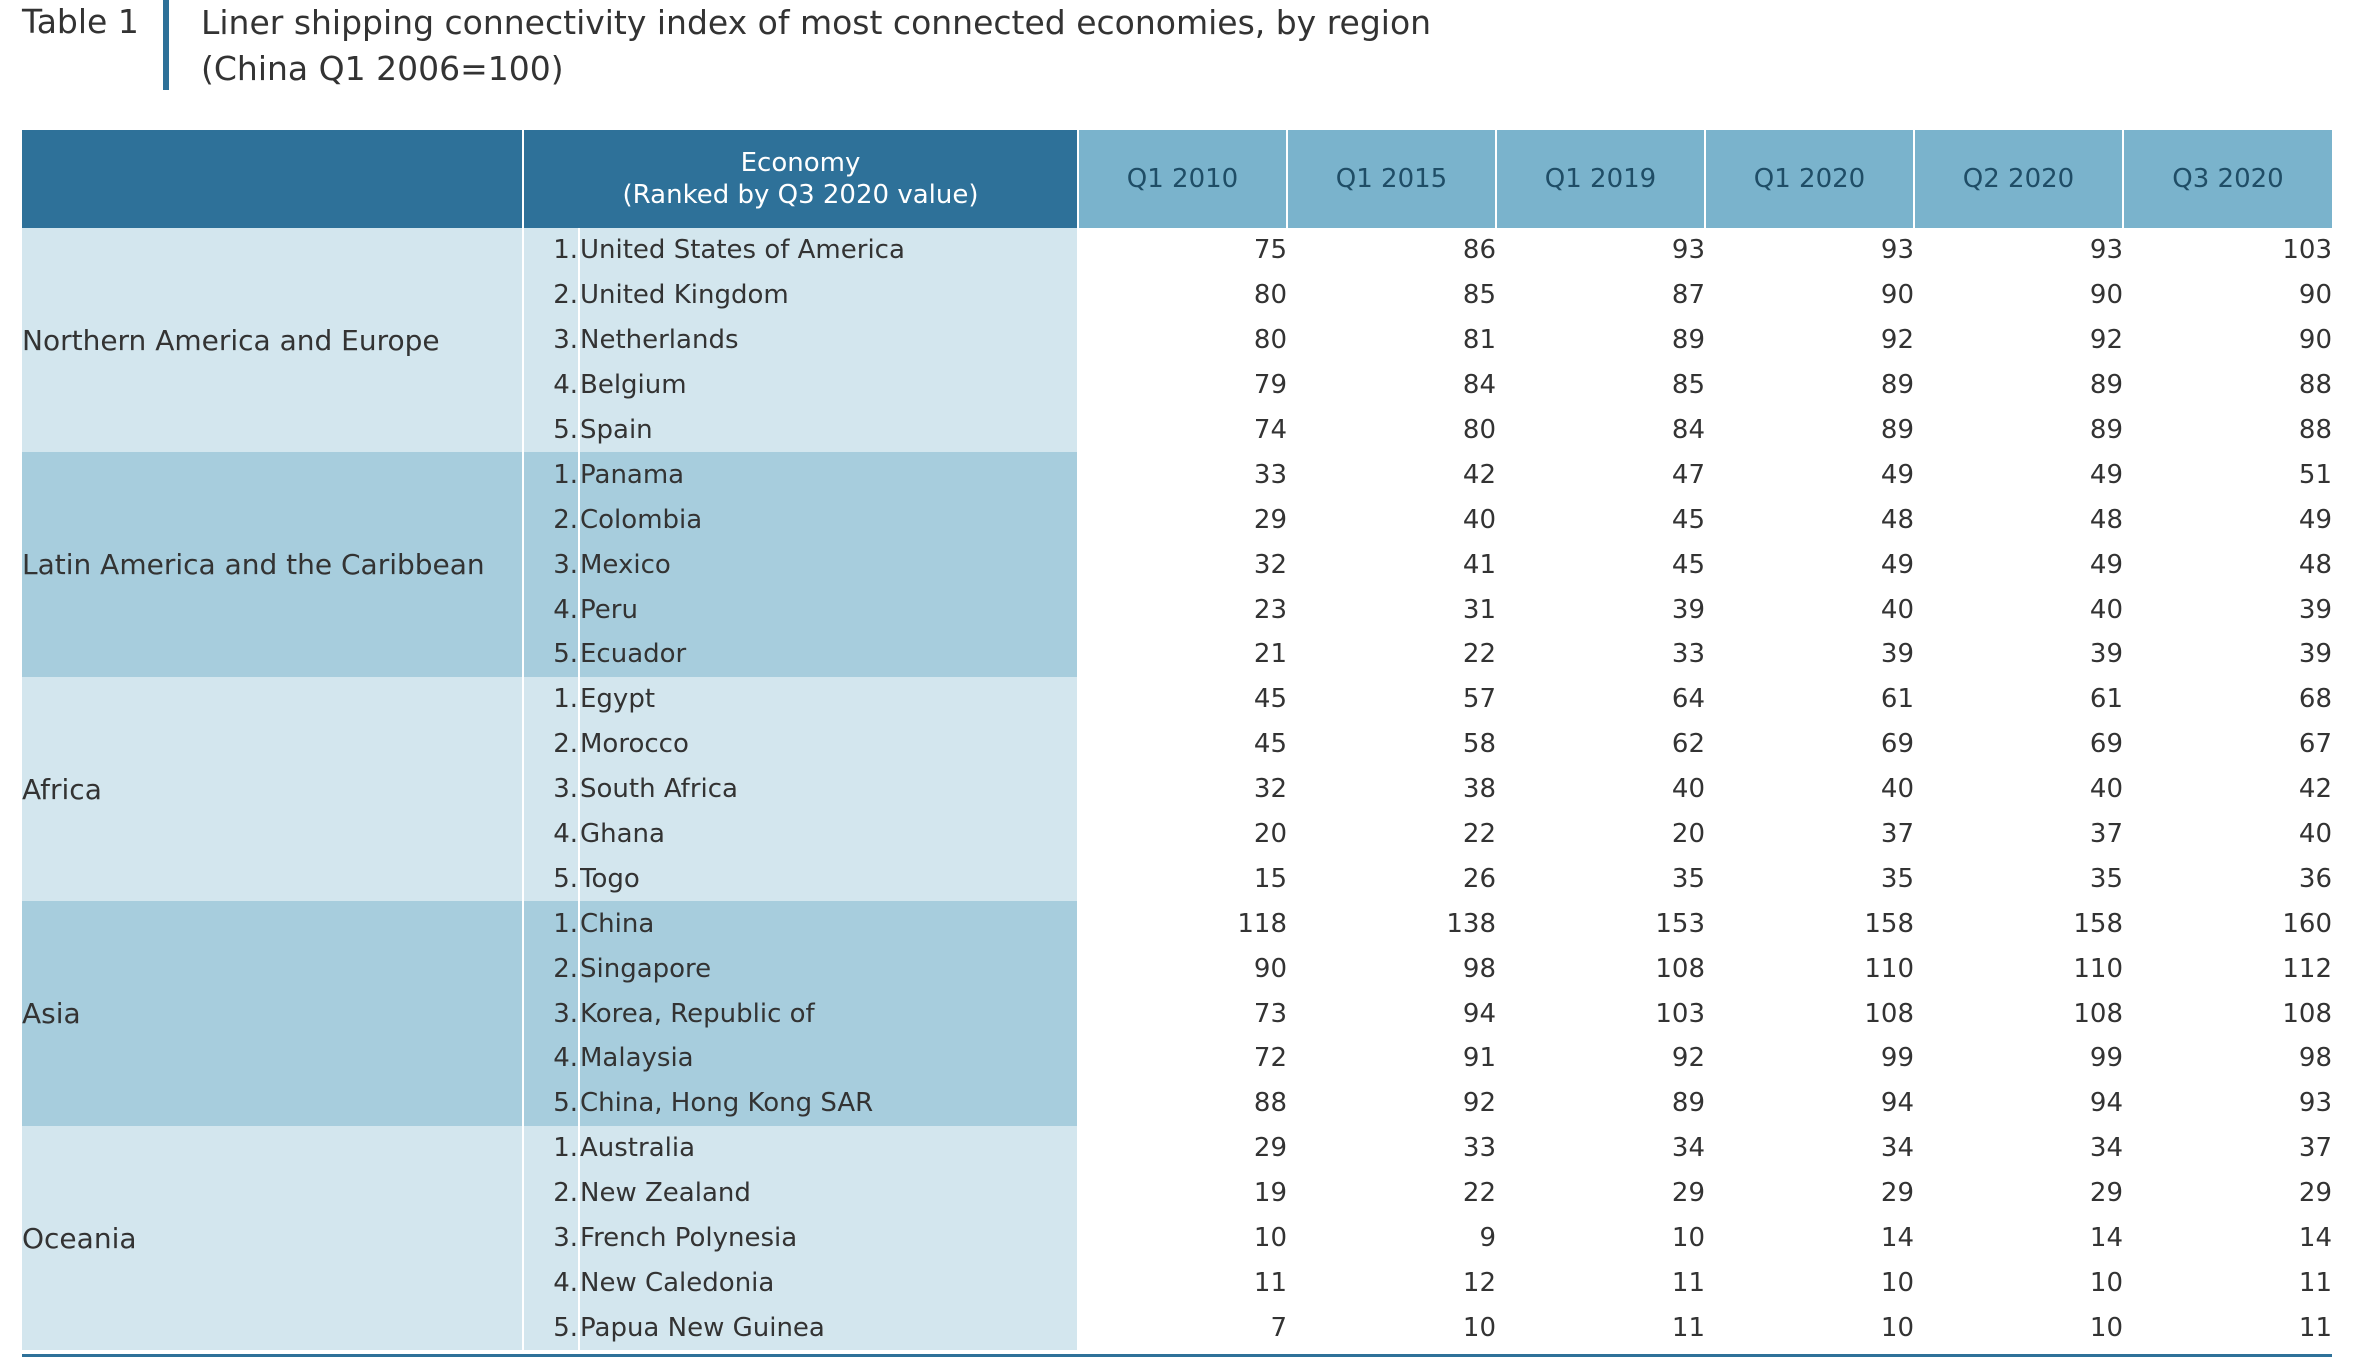 The width and height of the screenshot is (2354, 1366). I want to click on economy-cell: Panama, so click(829, 475).